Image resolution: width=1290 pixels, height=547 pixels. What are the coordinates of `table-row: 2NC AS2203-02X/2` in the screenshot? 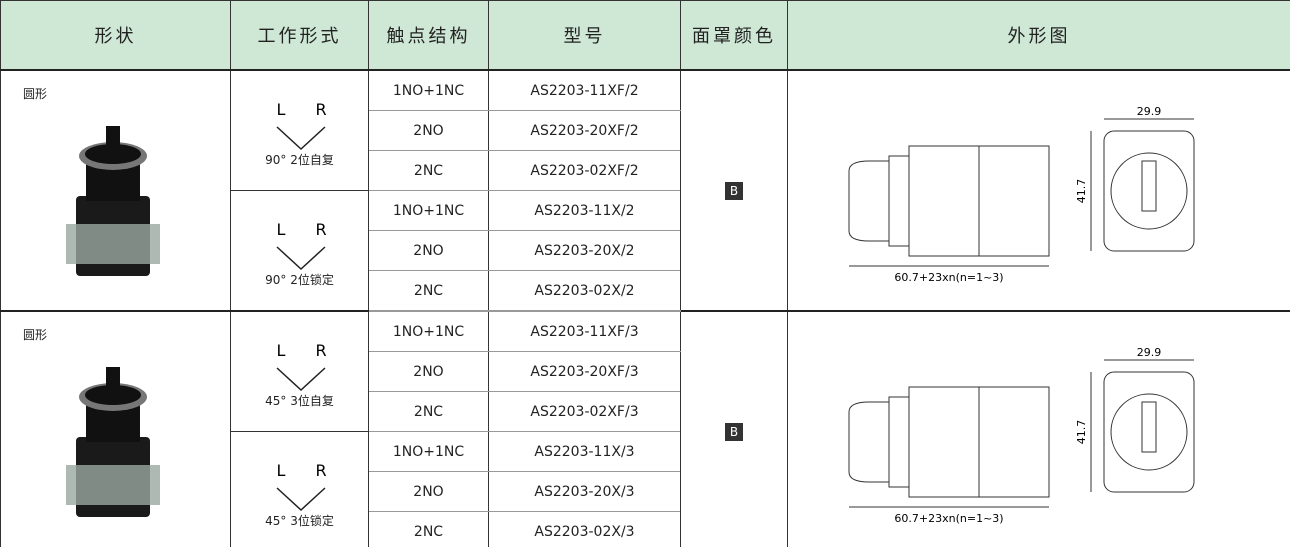 It's located at (645, 291).